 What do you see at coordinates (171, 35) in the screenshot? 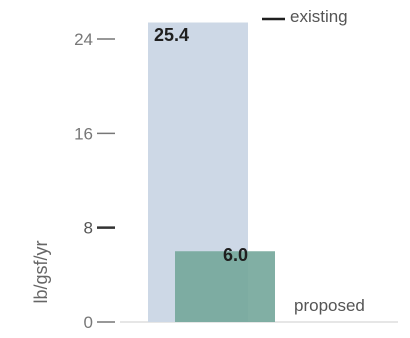
I see `value-label-existing: 25.4` at bounding box center [171, 35].